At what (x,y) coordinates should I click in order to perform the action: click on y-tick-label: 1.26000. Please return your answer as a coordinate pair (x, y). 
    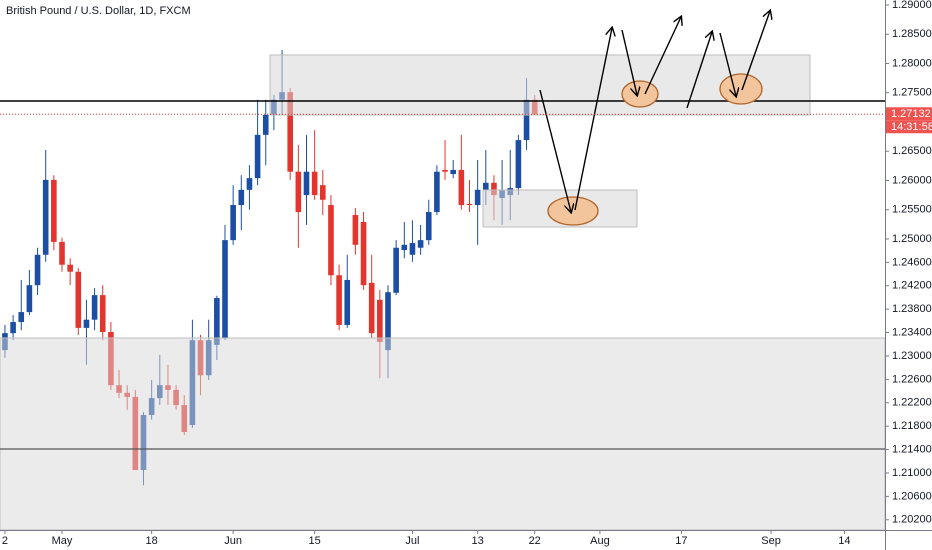
    Looking at the image, I should click on (912, 180).